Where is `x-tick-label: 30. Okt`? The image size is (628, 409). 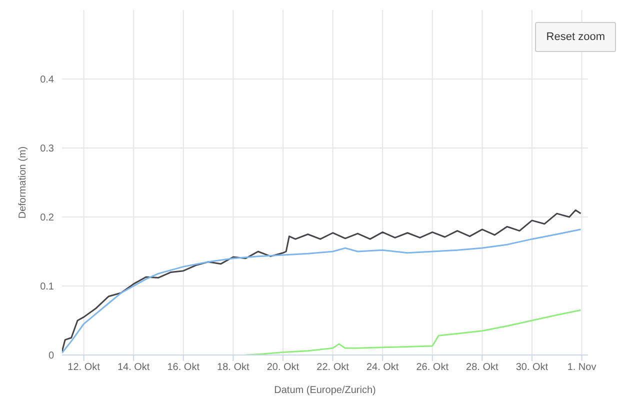
x-tick-label: 30. Okt is located at coordinates (532, 368).